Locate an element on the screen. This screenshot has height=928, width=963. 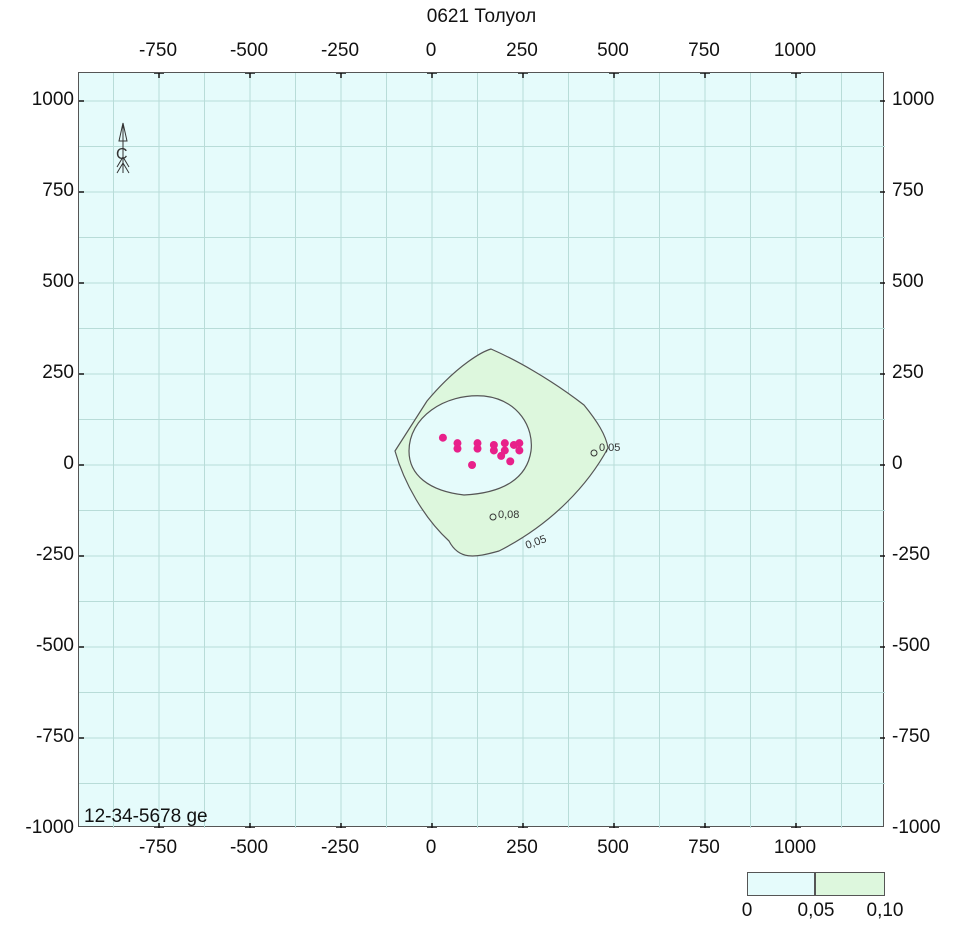
y-tick-label-left: -250 is located at coordinates (54, 554).